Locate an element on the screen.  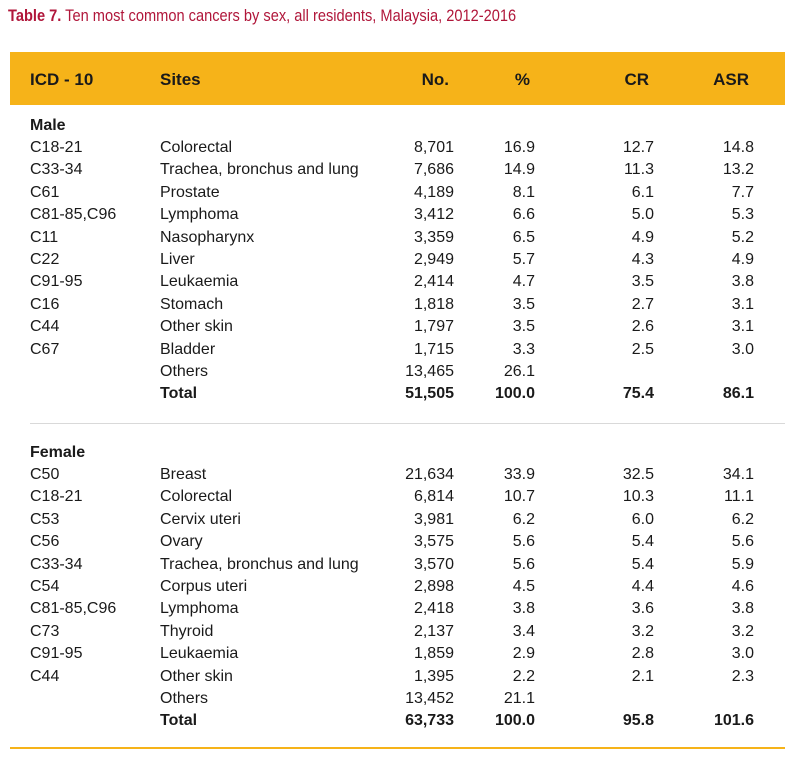
table-row: C53 Cervix uteri 3,981 6.2 6.0 6.2 is located at coordinates (400, 520).